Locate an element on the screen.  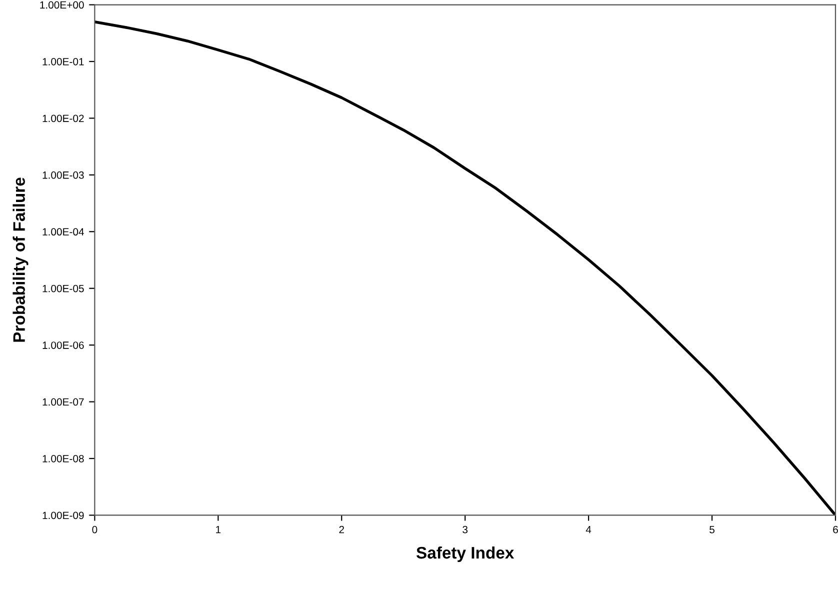
y-tick-label: 1.00E-05 is located at coordinates (63, 288).